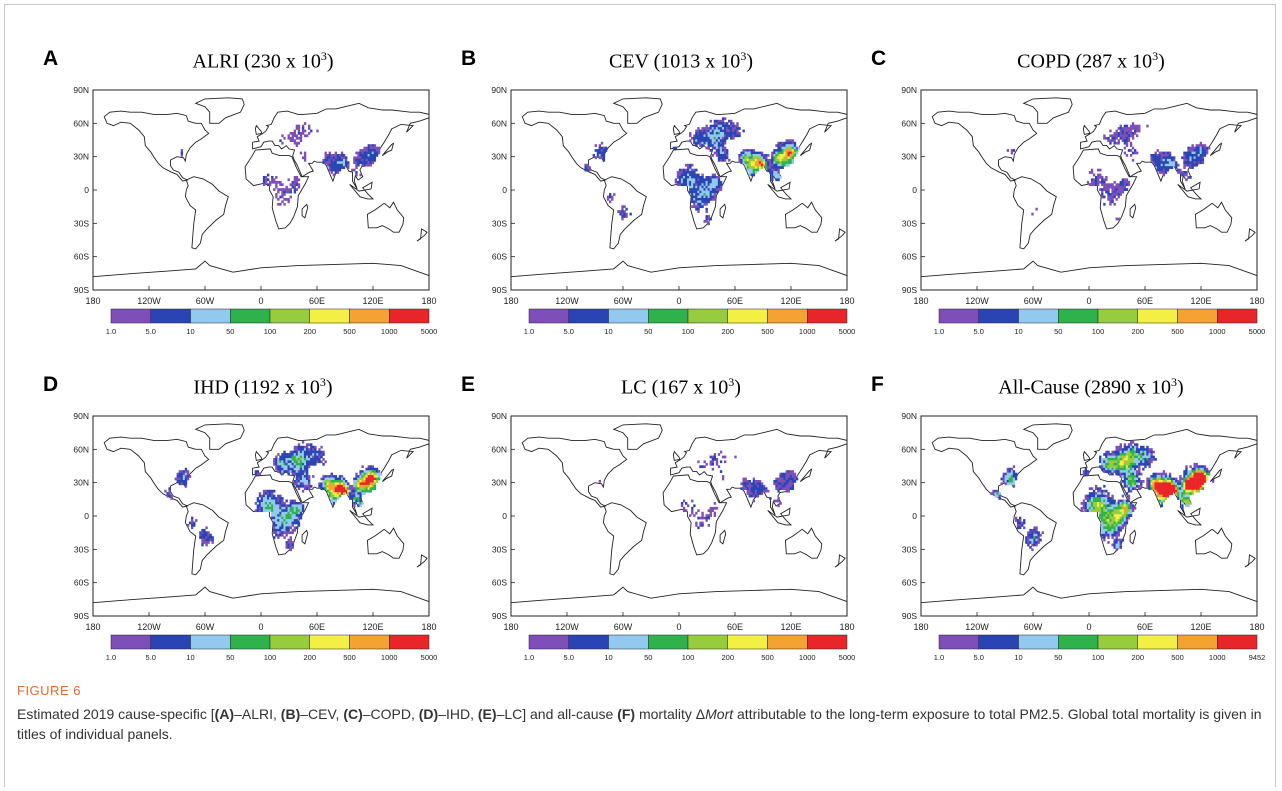 The image size is (1282, 791). Describe the element at coordinates (499, 416) in the screenshot. I see `lat-label: 90N` at that location.